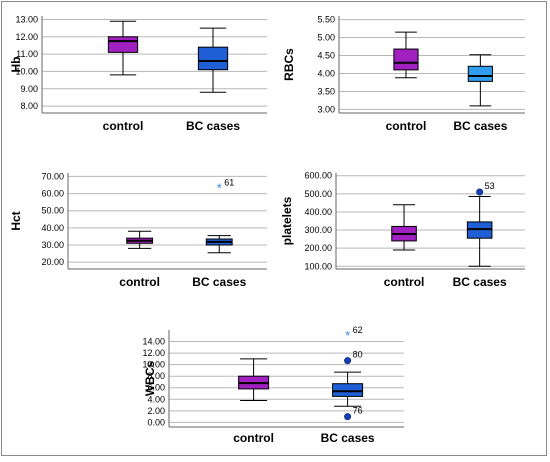 The width and height of the screenshot is (550, 462). What do you see at coordinates (326, 56) in the screenshot?
I see `y-tick-label: 4.50` at bounding box center [326, 56].